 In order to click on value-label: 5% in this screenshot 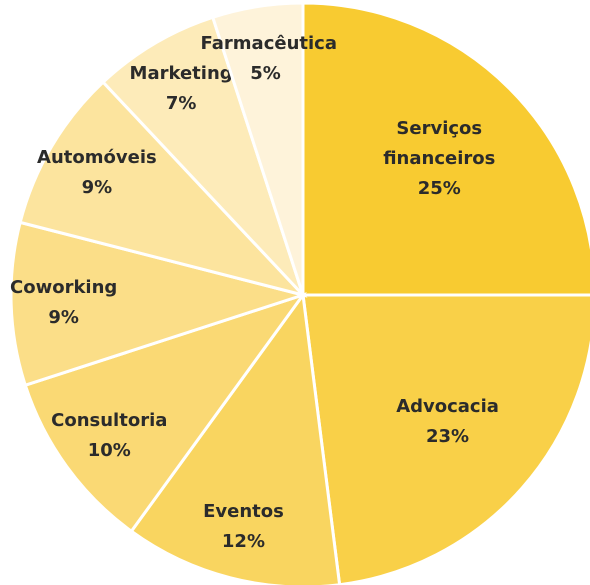, I will do `click(265, 73)`.